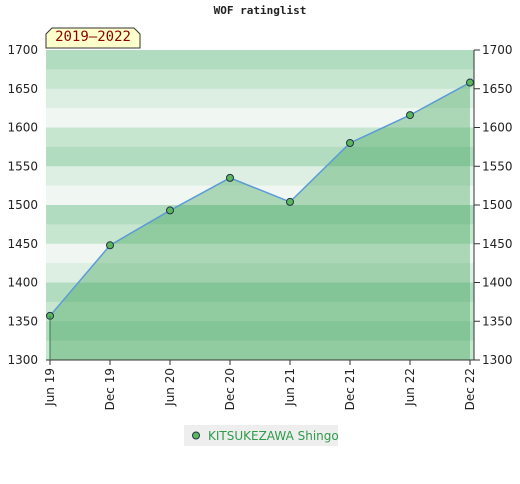 This screenshot has width=520, height=484. I want to click on y-tick-label: 1350, so click(22, 321).